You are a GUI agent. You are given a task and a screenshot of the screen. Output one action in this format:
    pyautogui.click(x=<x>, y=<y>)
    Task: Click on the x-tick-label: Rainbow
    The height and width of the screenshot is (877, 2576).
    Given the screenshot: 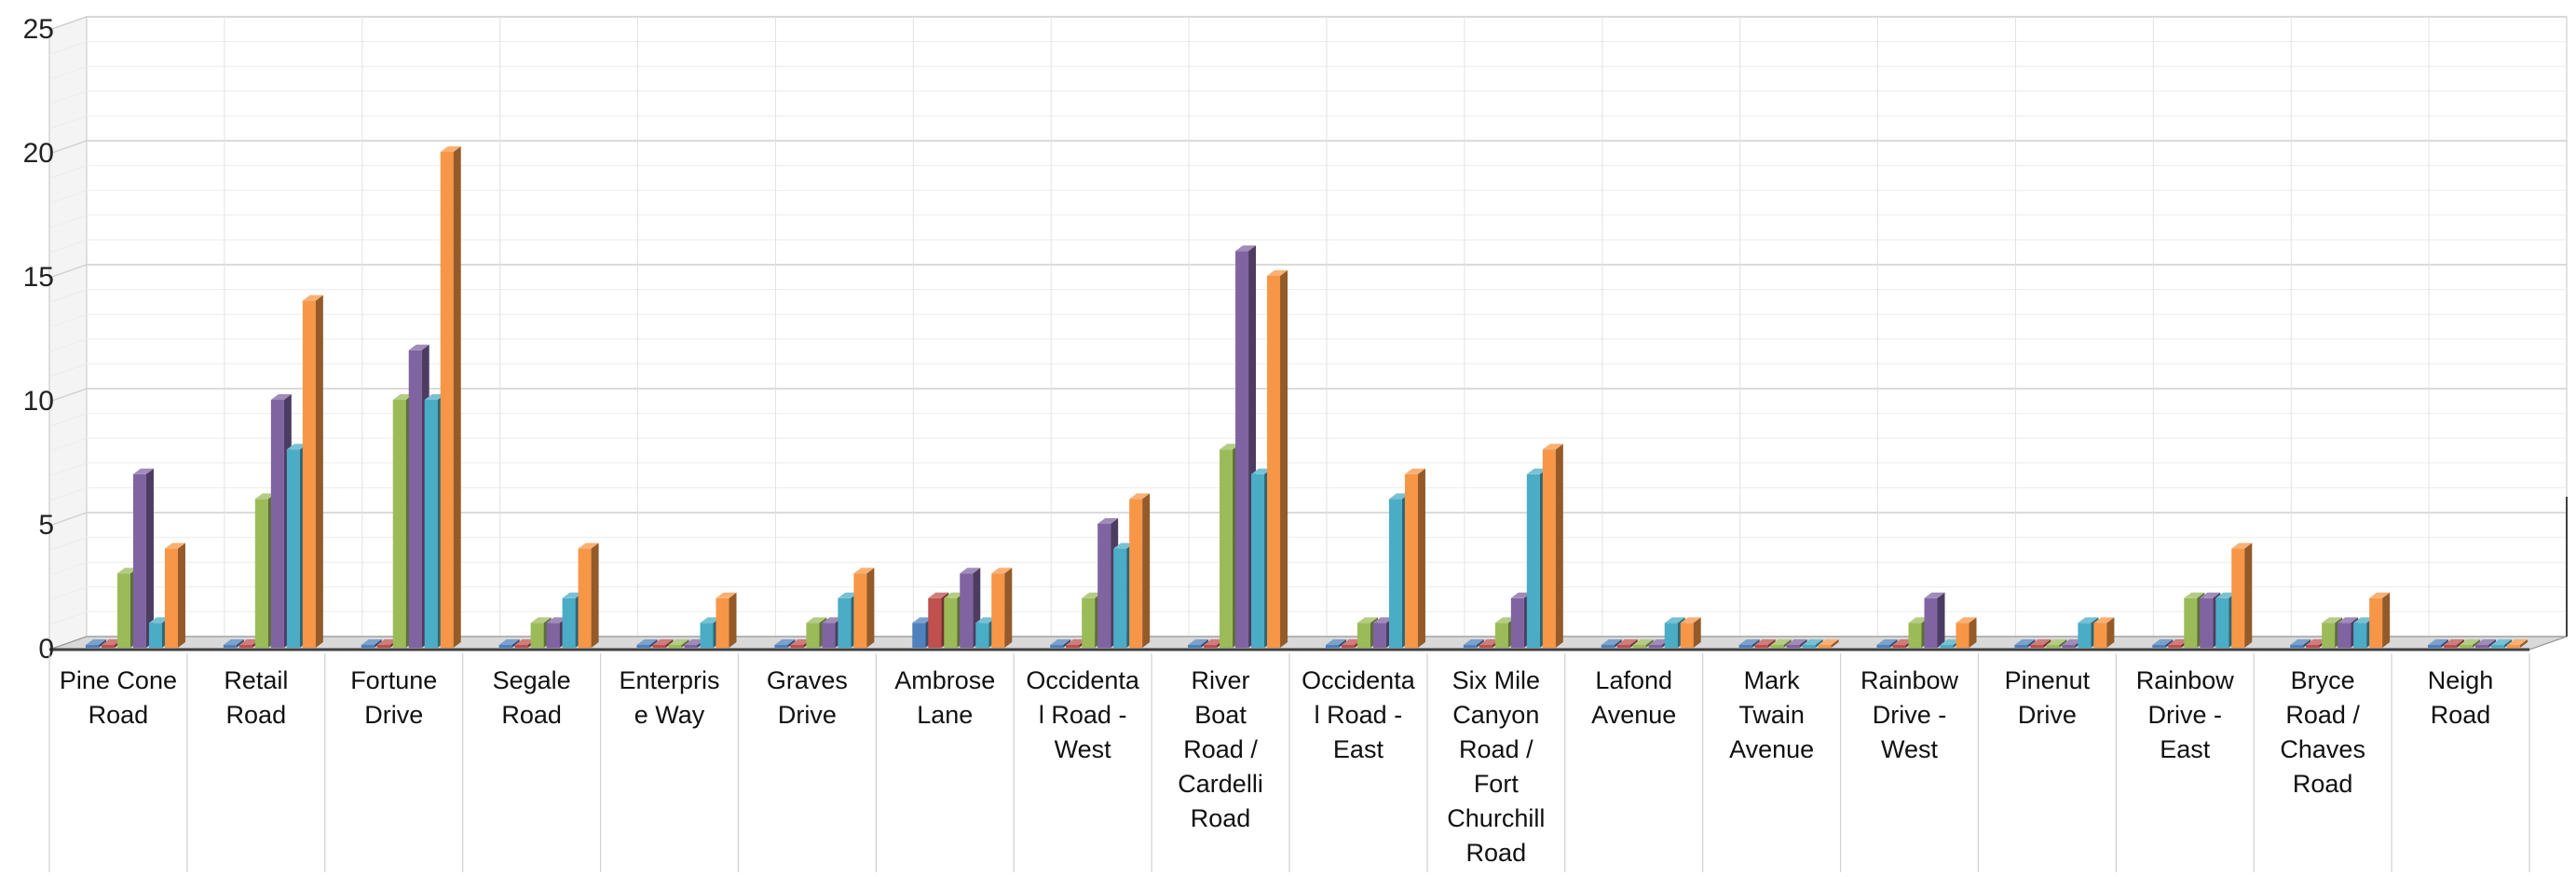 What is the action you would take?
    pyautogui.click(x=1910, y=680)
    